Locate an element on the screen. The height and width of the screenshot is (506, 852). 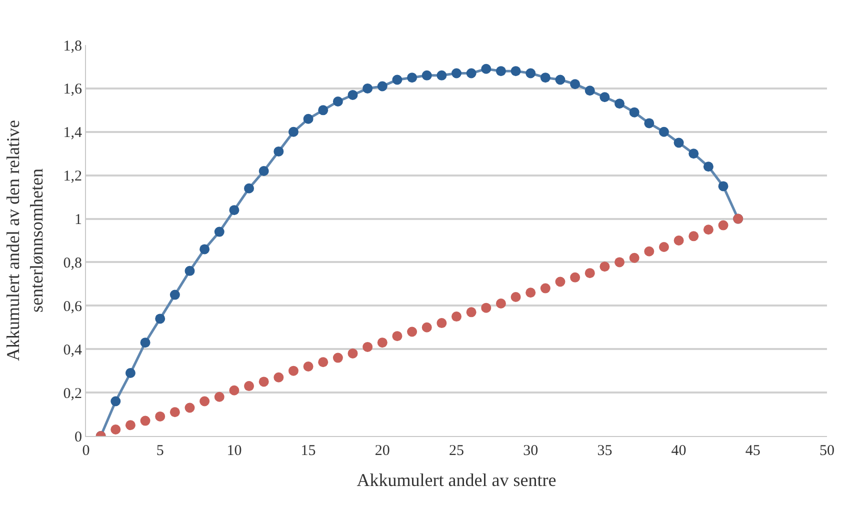
x-tick-label: 40 is located at coordinates (678, 451).